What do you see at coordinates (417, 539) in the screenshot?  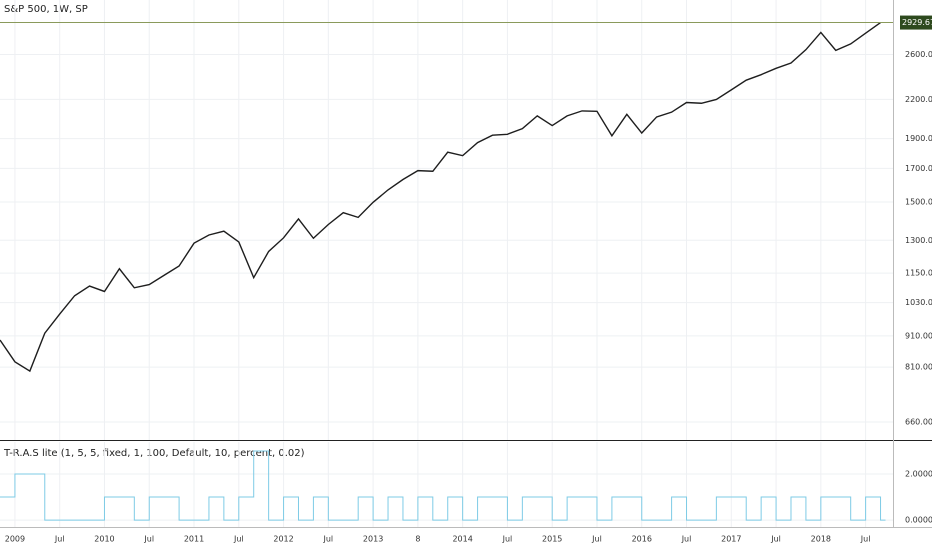 I see `x-tick-label: 8` at bounding box center [417, 539].